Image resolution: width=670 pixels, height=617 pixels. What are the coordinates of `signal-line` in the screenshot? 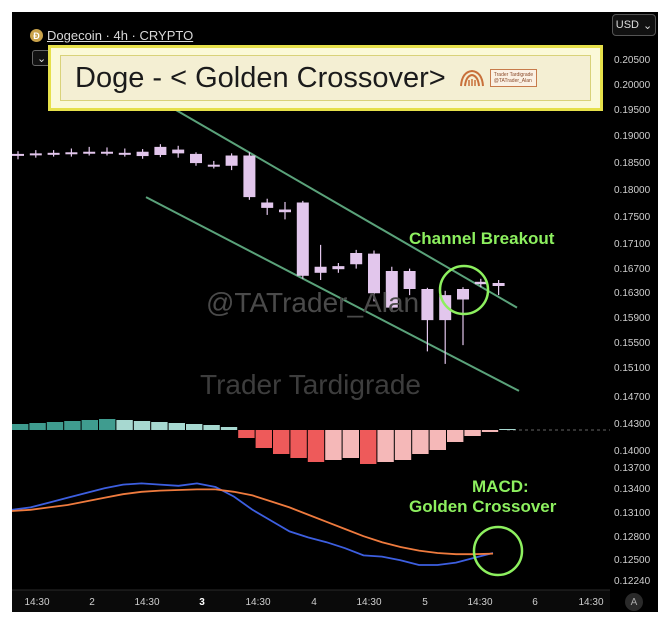 It's located at (253, 522).